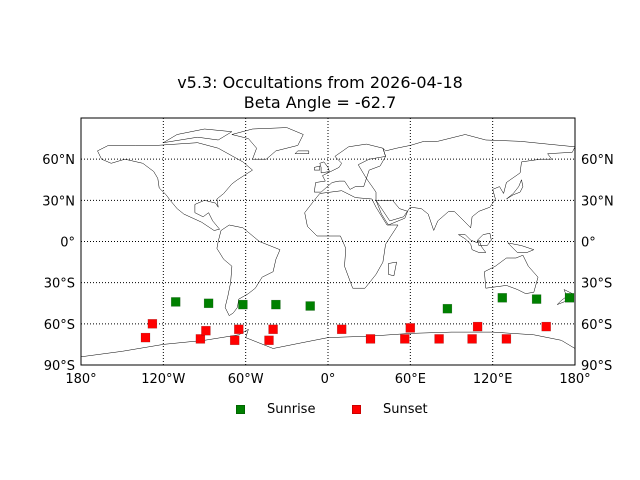 The width and height of the screenshot is (640, 480). I want to click on sunset-marker-icon, so click(356, 409).